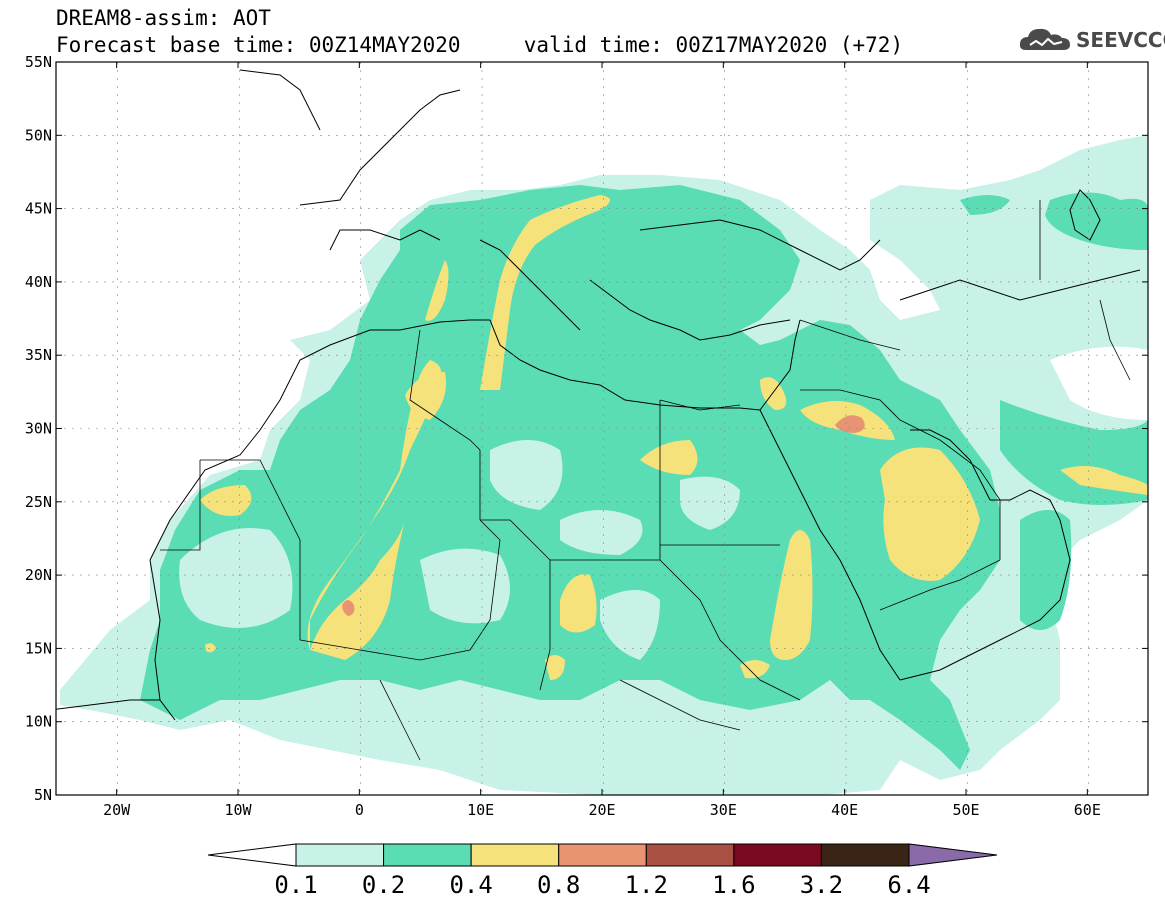 The height and width of the screenshot is (905, 1165). What do you see at coordinates (43, 795) in the screenshot?
I see `lat-label: 5N` at bounding box center [43, 795].